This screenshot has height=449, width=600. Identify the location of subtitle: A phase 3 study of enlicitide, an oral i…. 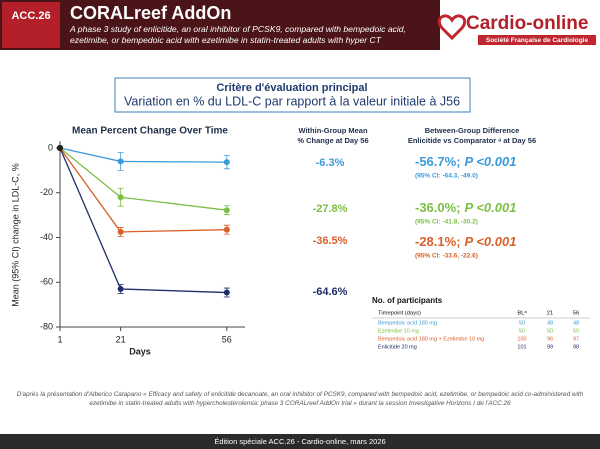
(238, 34).